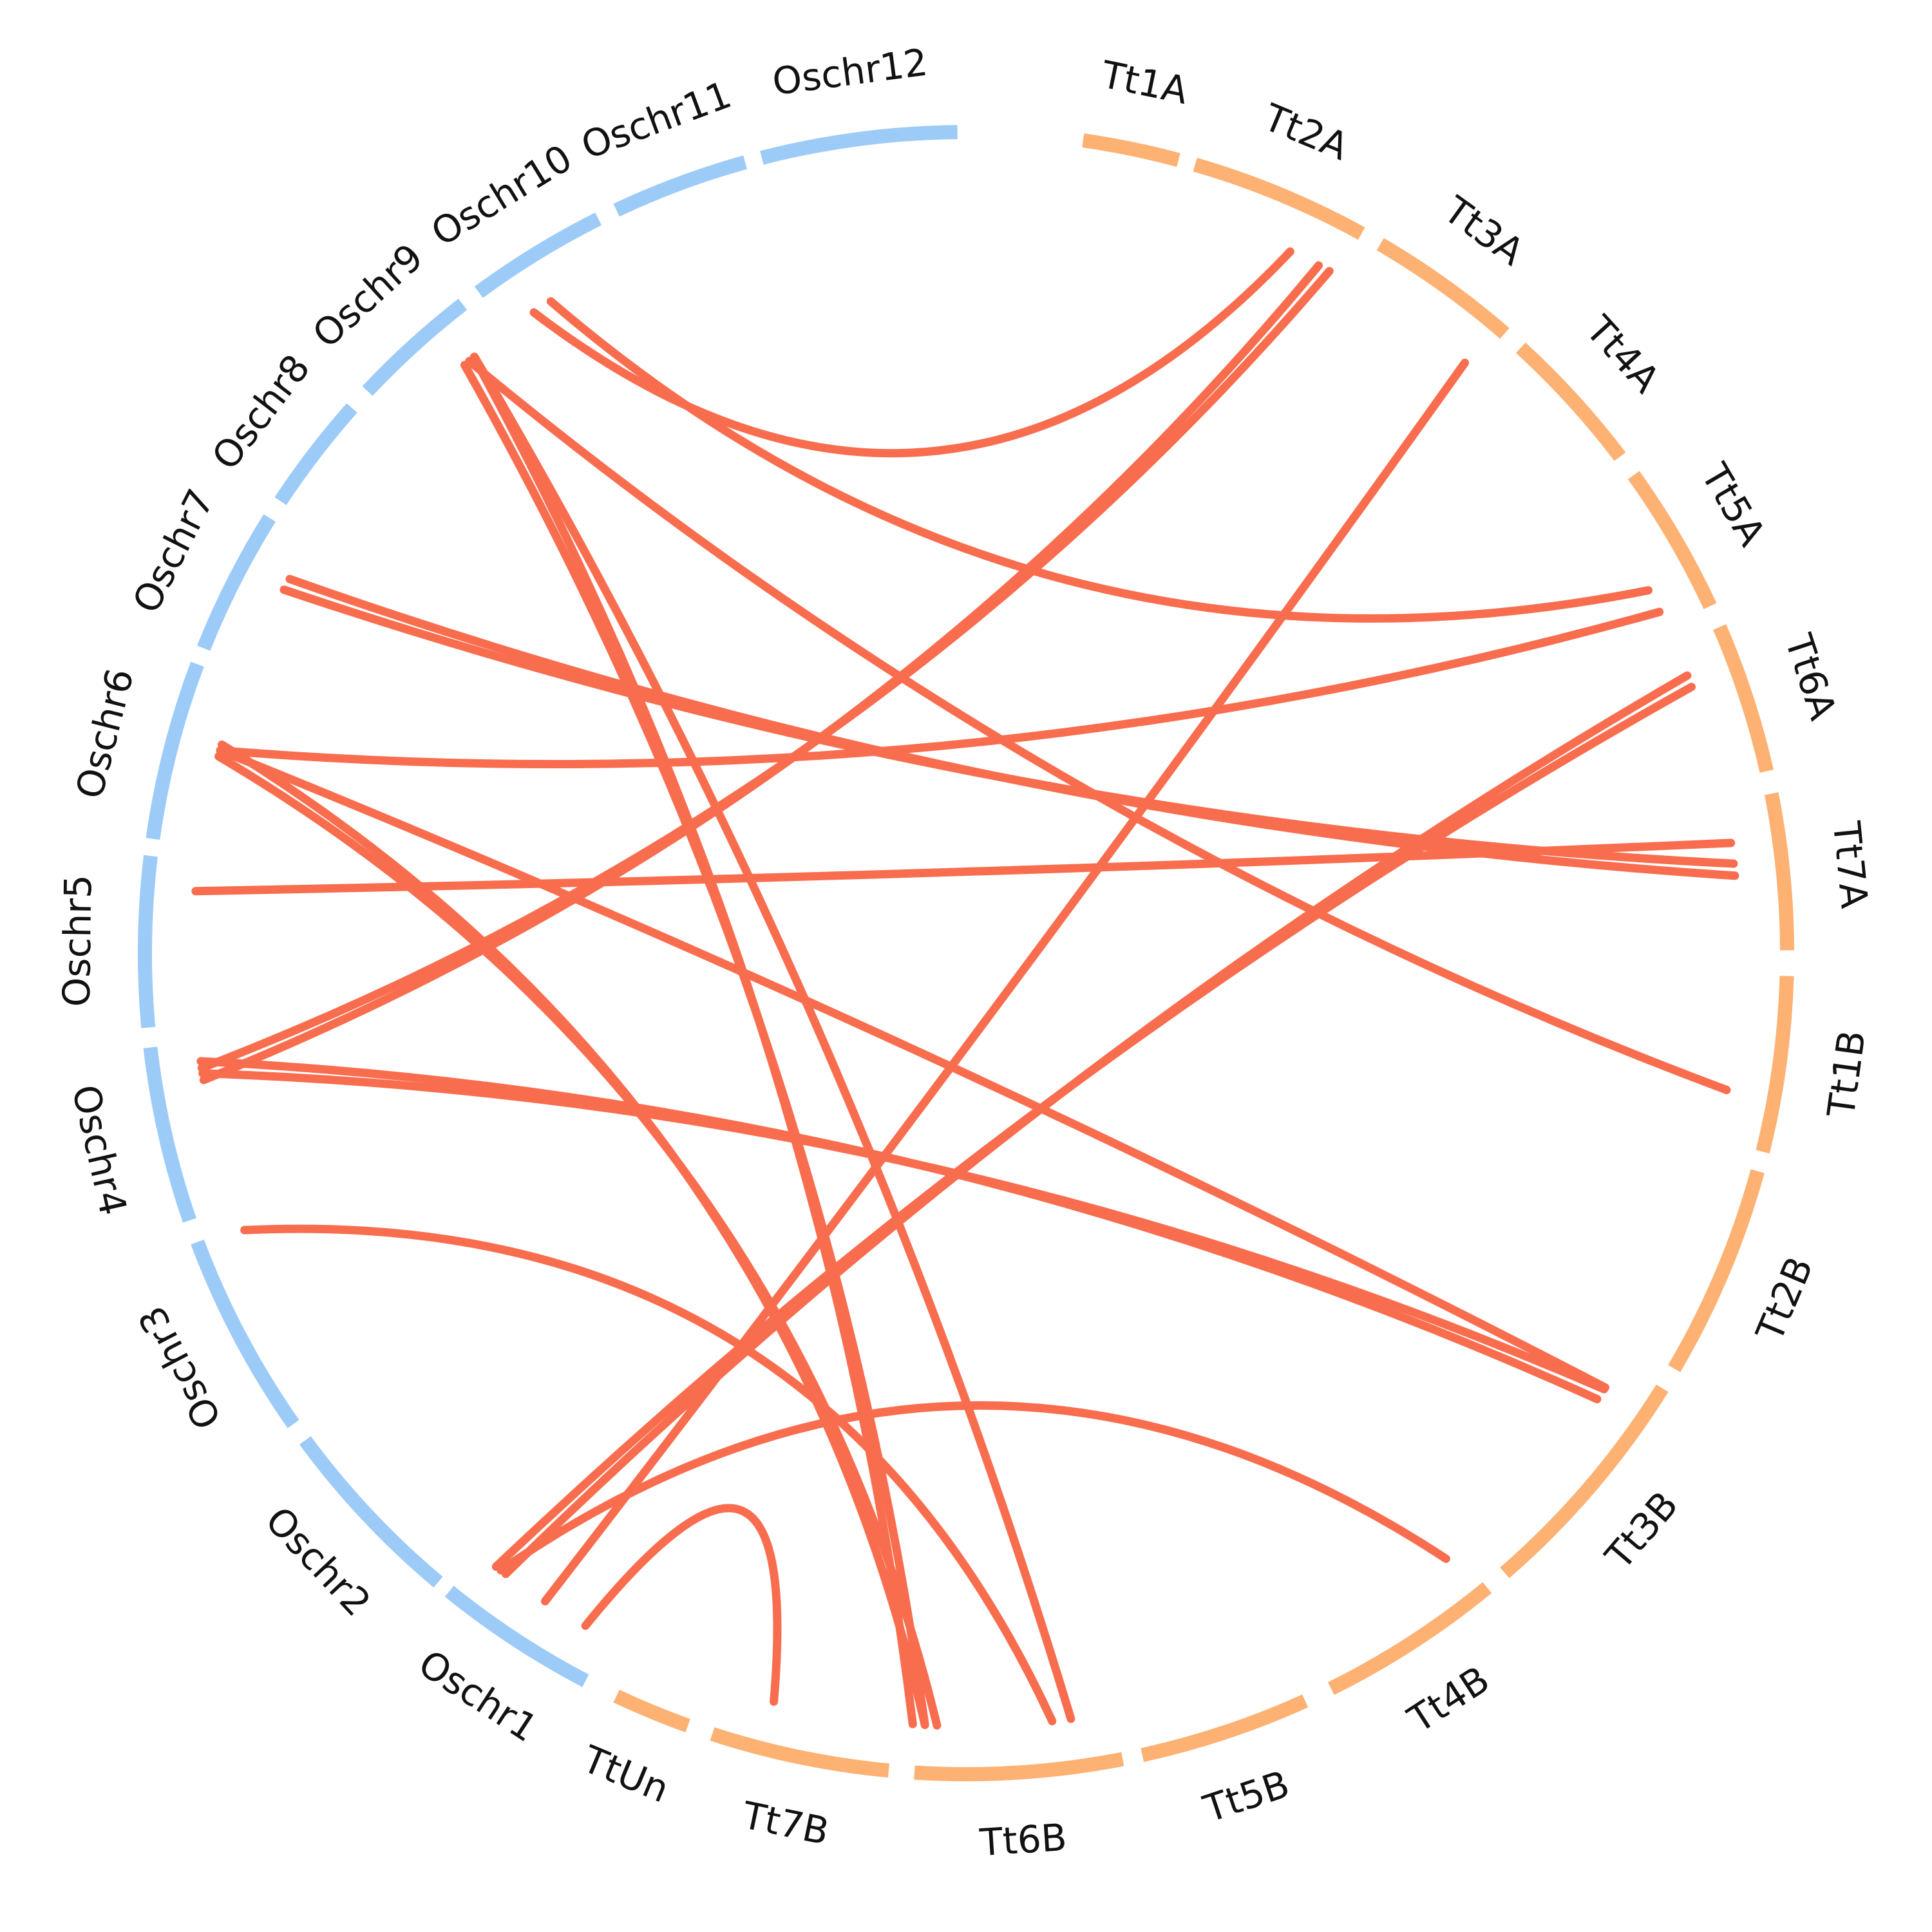 This screenshot has width=1932, height=1932. What do you see at coordinates (148, 942) in the screenshot?
I see `segment-oschr5` at bounding box center [148, 942].